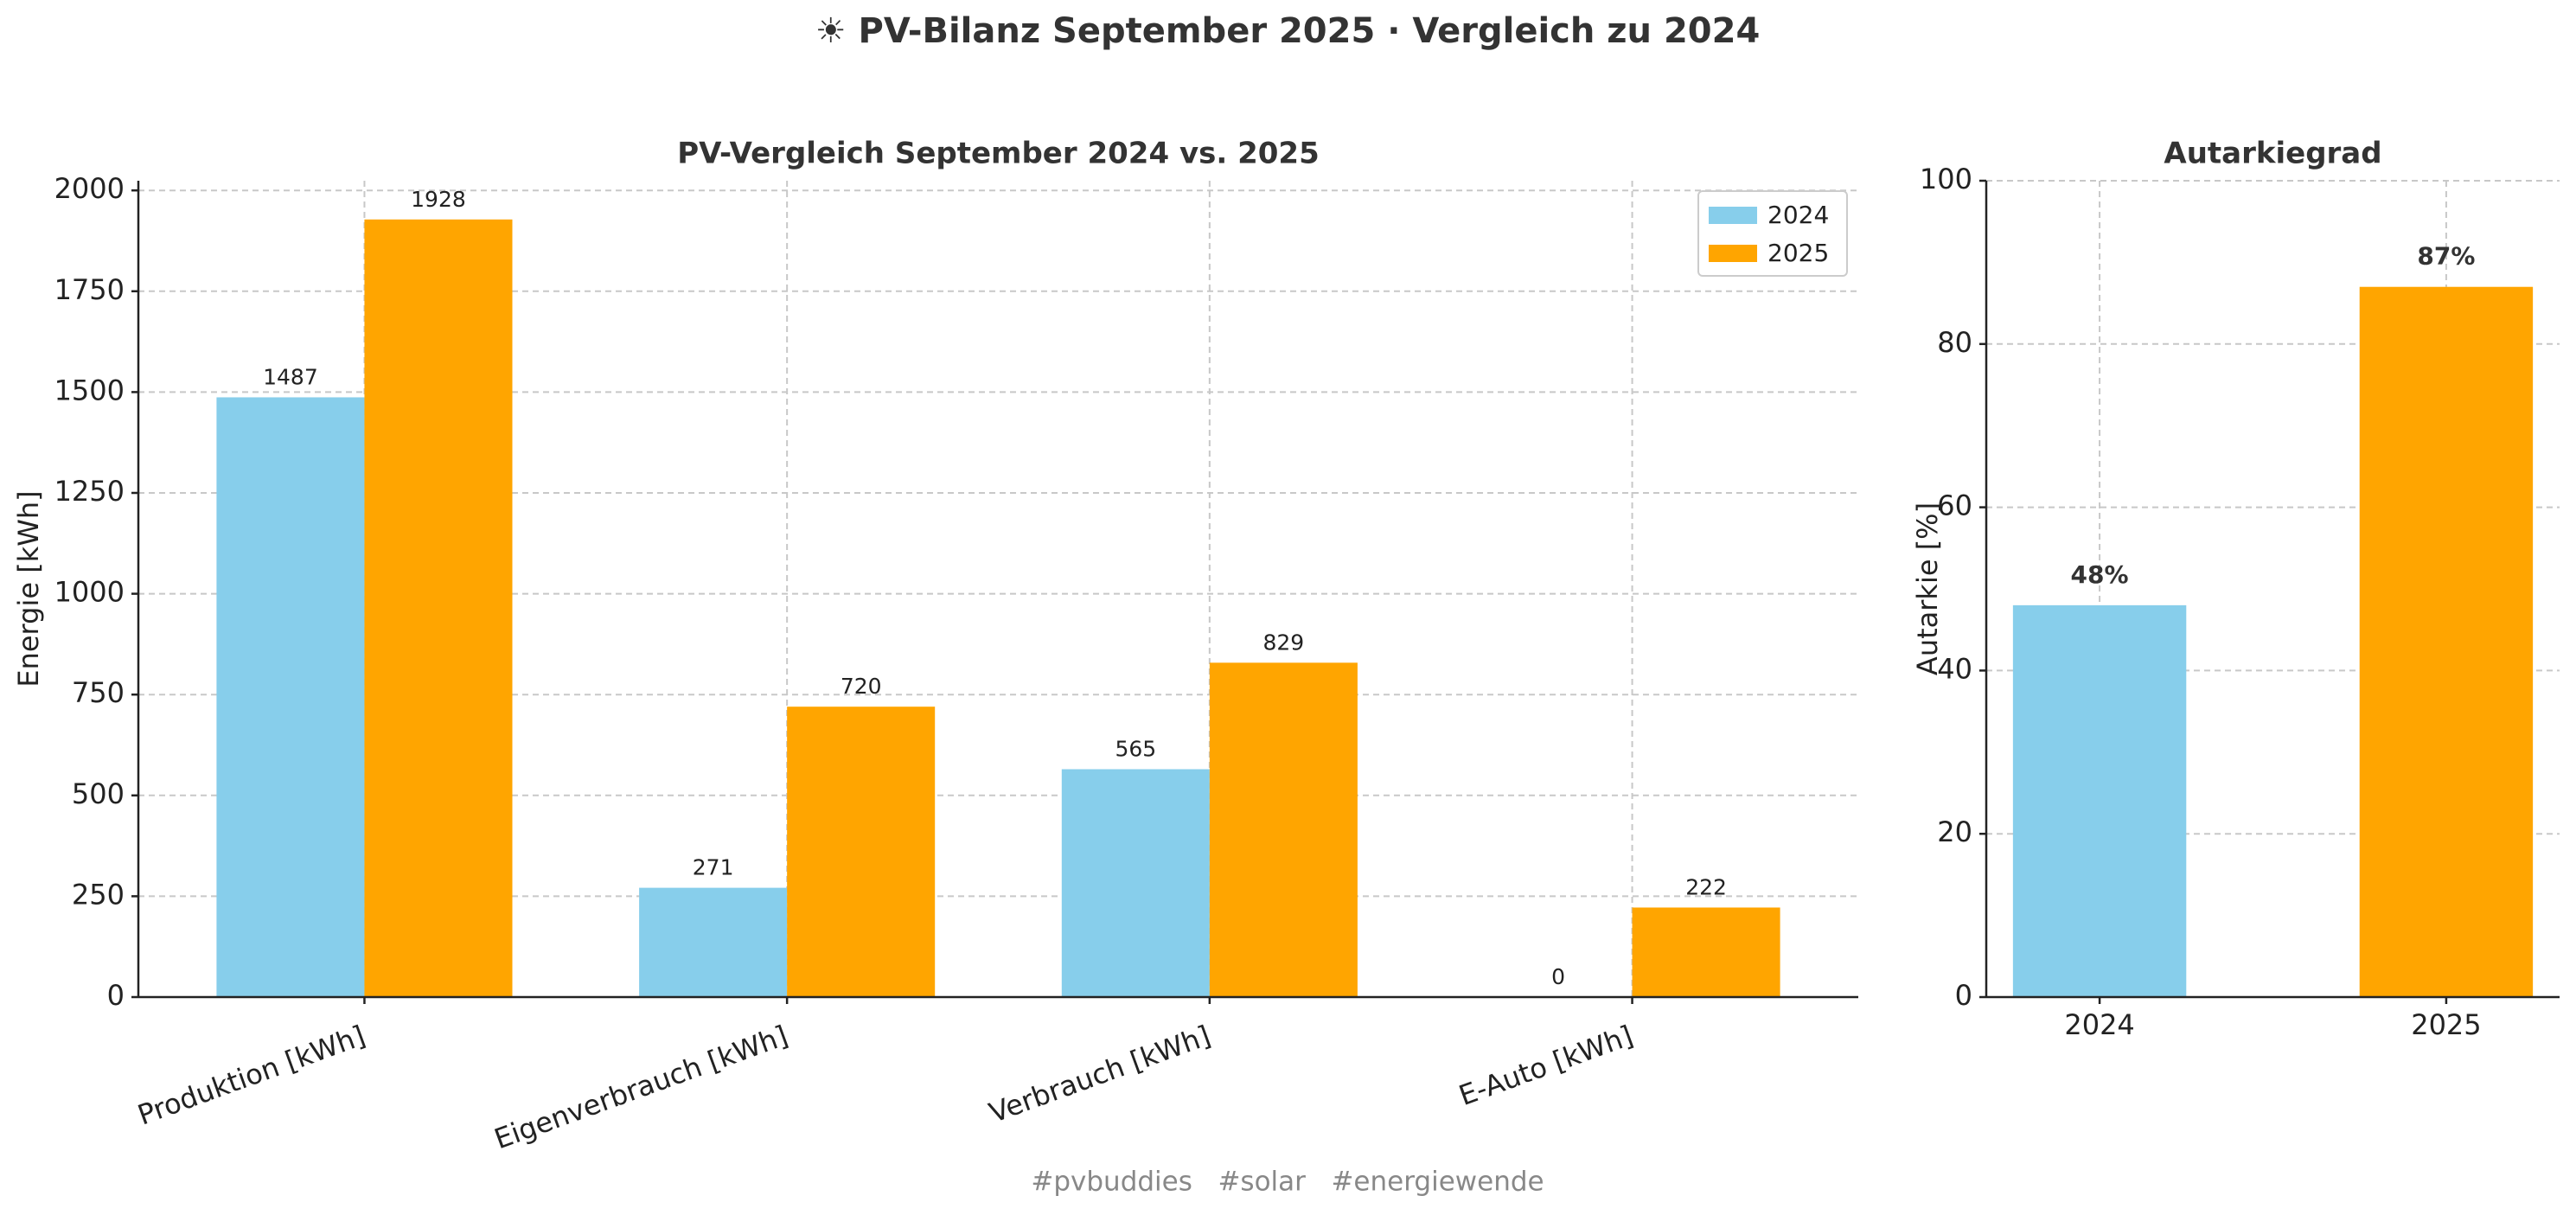  What do you see at coordinates (90, 188) in the screenshot?
I see `y-tick-label: 2000` at bounding box center [90, 188].